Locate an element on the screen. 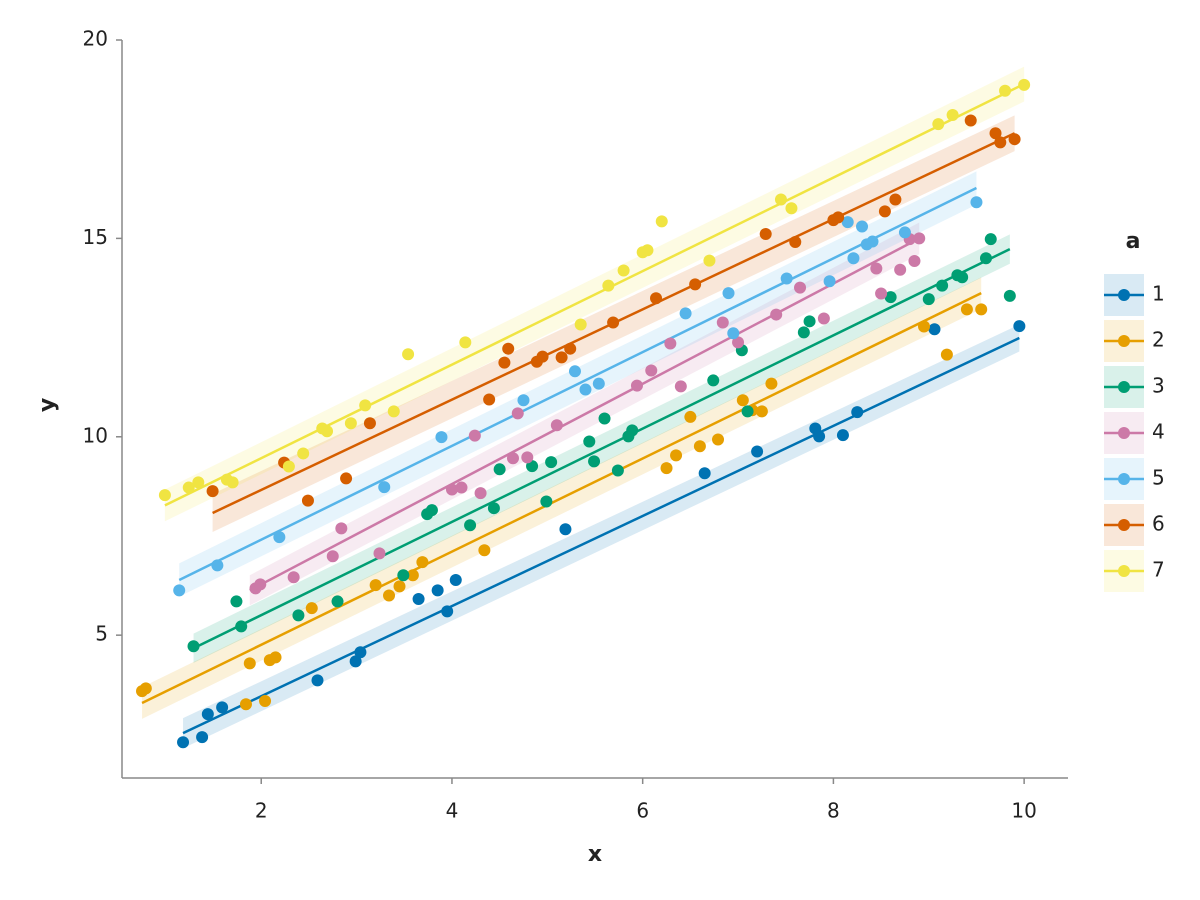  legend-label: 5 is located at coordinates (1158, 478).